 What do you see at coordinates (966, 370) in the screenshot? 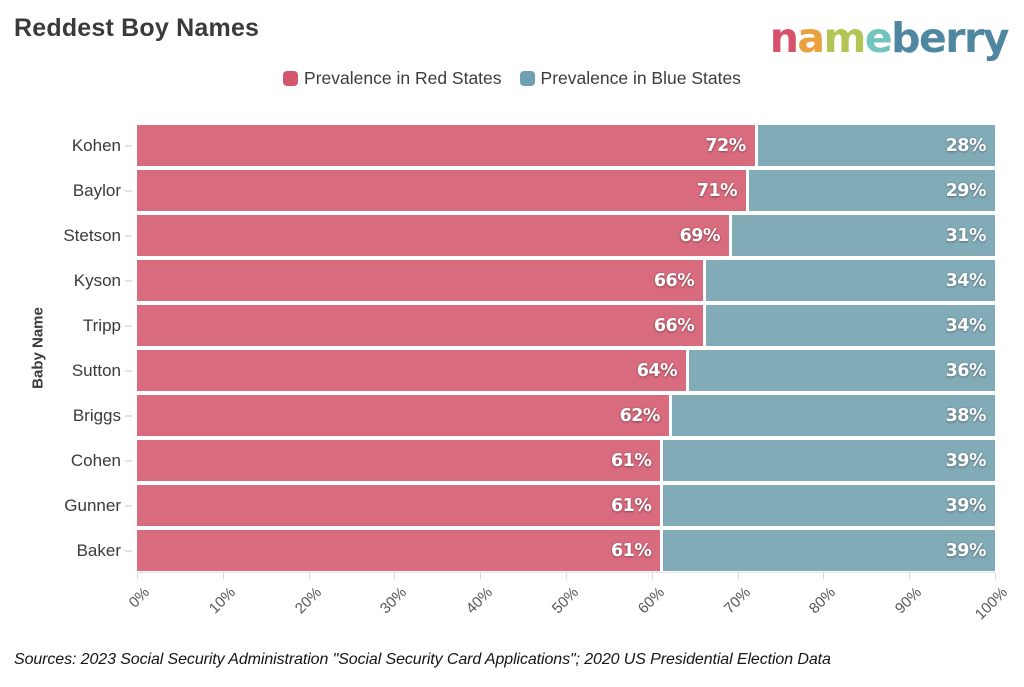
I see `blue-value-label: 36%` at bounding box center [966, 370].